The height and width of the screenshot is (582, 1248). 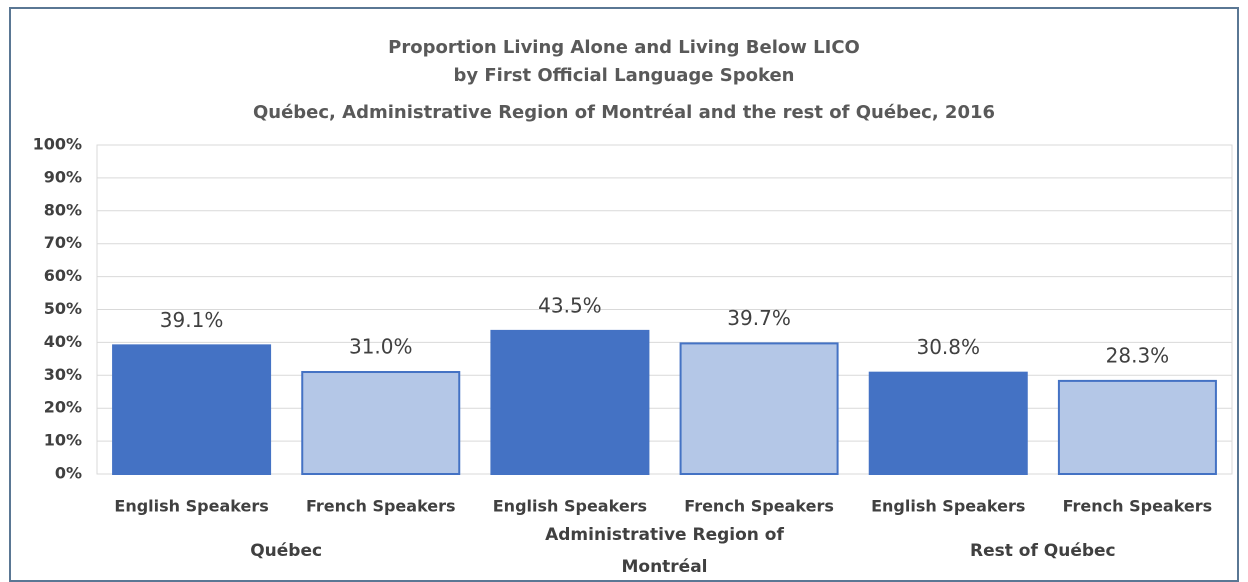 I want to click on y-tick-label: 0%, so click(x=68, y=473).